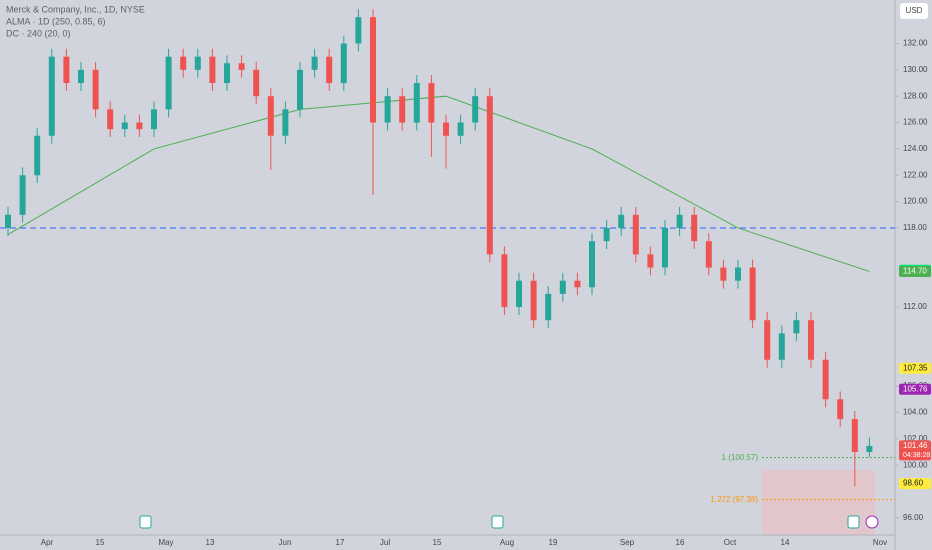  What do you see at coordinates (916, 455) in the screenshot?
I see `countdown: 04:38:28` at bounding box center [916, 455].